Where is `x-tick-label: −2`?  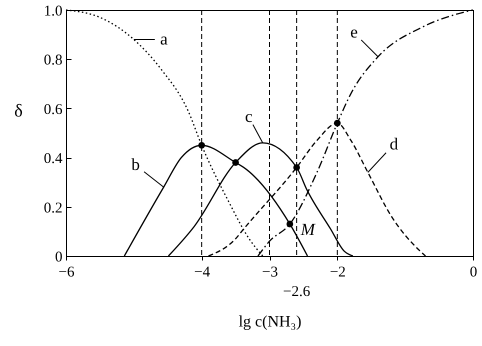
x-tick-label: −2 is located at coordinates (338, 272).